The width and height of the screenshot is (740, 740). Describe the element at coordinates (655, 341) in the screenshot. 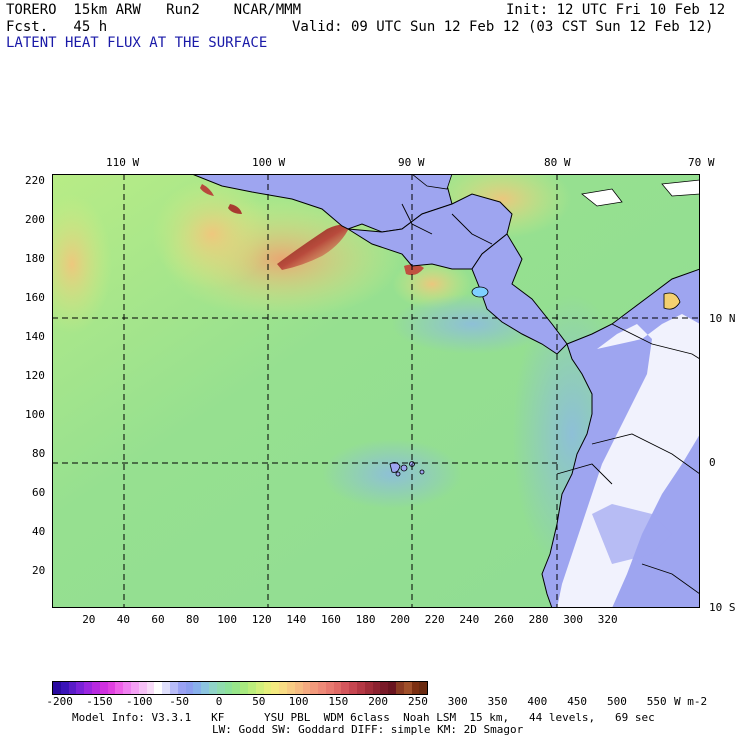

I see `border-colombia-venezuela` at that location.